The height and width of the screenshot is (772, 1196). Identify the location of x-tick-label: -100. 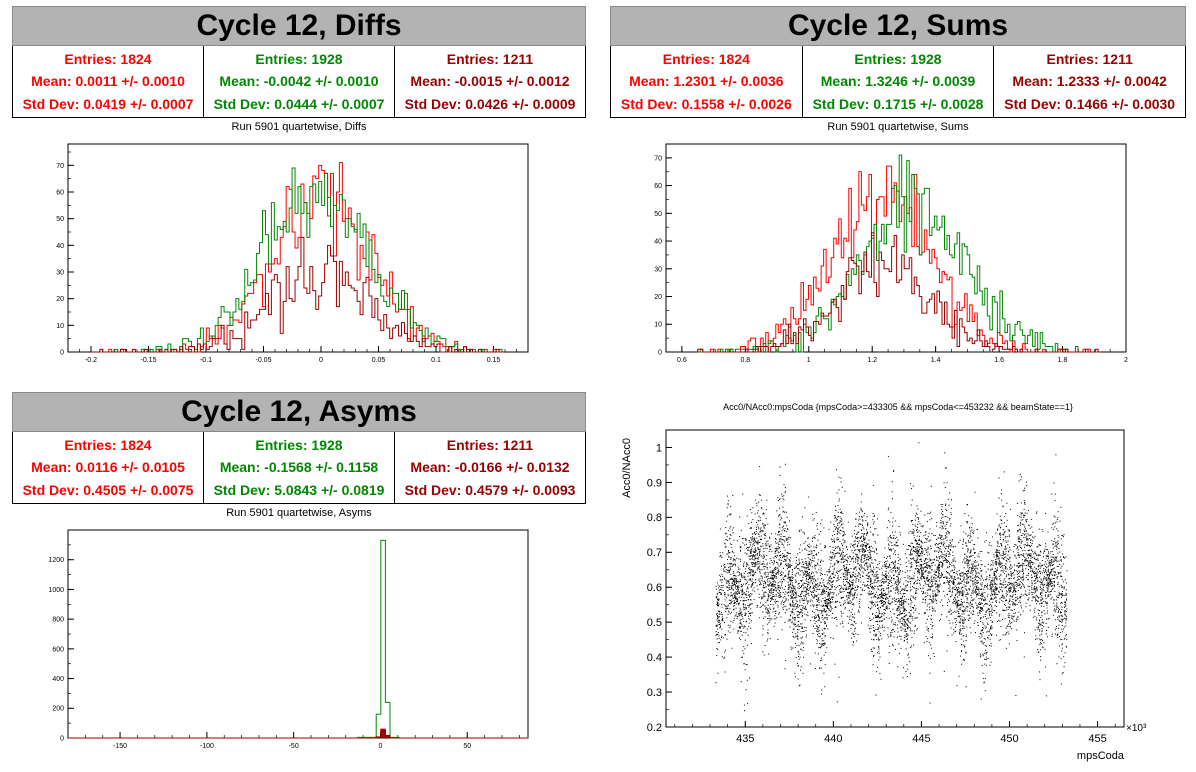
(207, 746).